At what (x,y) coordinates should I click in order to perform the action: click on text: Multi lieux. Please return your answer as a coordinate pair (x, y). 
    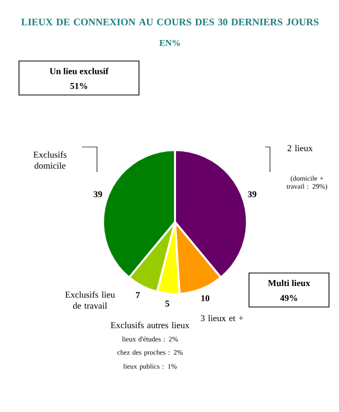
    Looking at the image, I should click on (289, 283).